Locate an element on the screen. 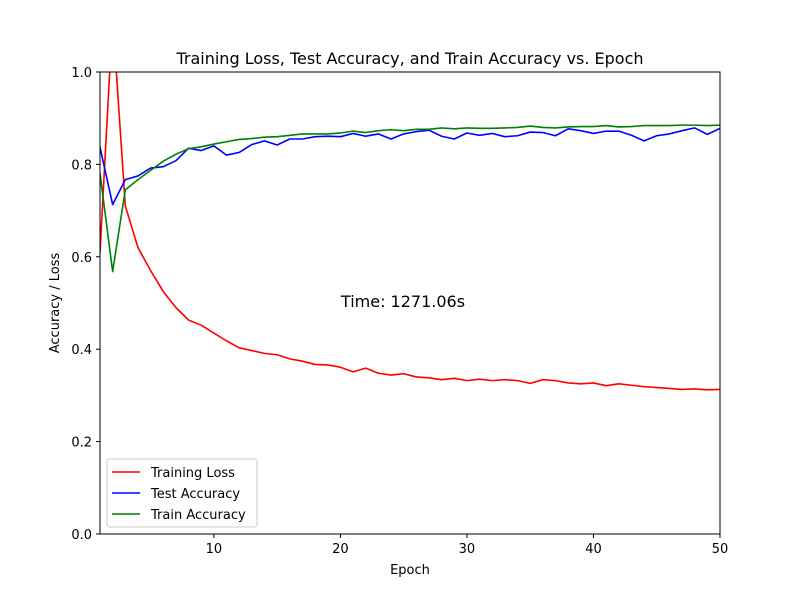  x-tick-label: 30 is located at coordinates (467, 549).